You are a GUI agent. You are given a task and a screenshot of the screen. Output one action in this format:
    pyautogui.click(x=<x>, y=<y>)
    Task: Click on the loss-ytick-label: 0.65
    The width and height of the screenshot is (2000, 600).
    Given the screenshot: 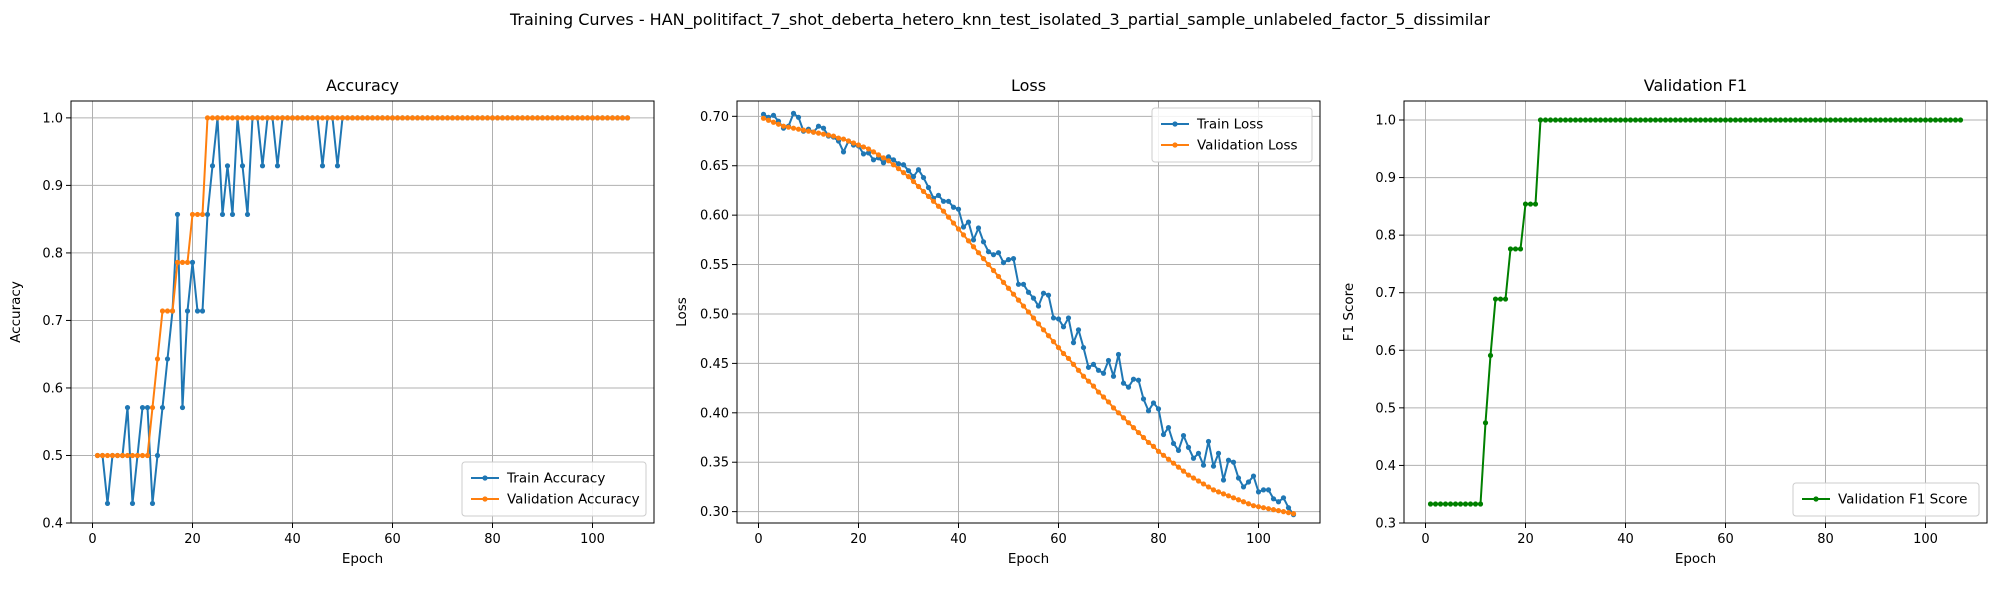 What is the action you would take?
    pyautogui.click(x=714, y=166)
    